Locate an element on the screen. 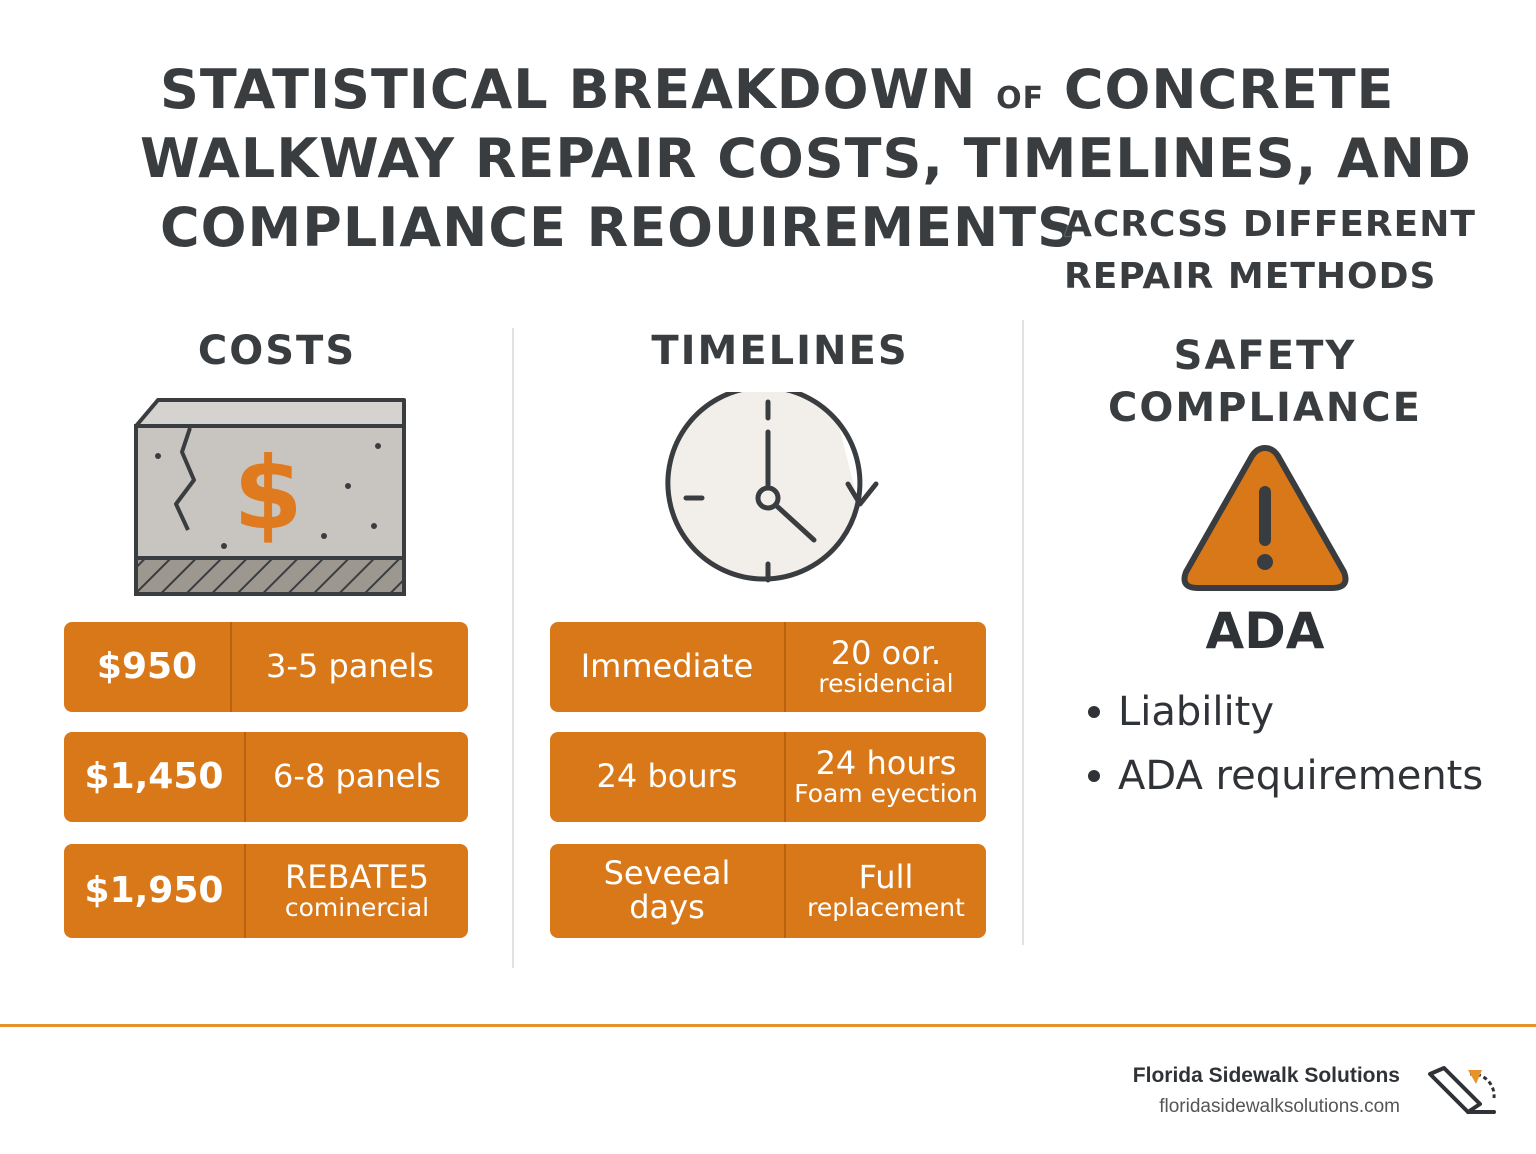 Image resolution: width=1536 pixels, height=1154 pixels. cost-description: 6-8 panels is located at coordinates (356, 777).